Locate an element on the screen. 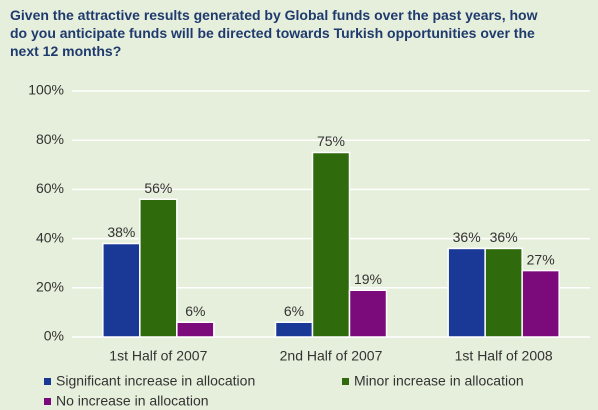 This screenshot has height=410, width=598. value-label: 38% is located at coordinates (121, 232).